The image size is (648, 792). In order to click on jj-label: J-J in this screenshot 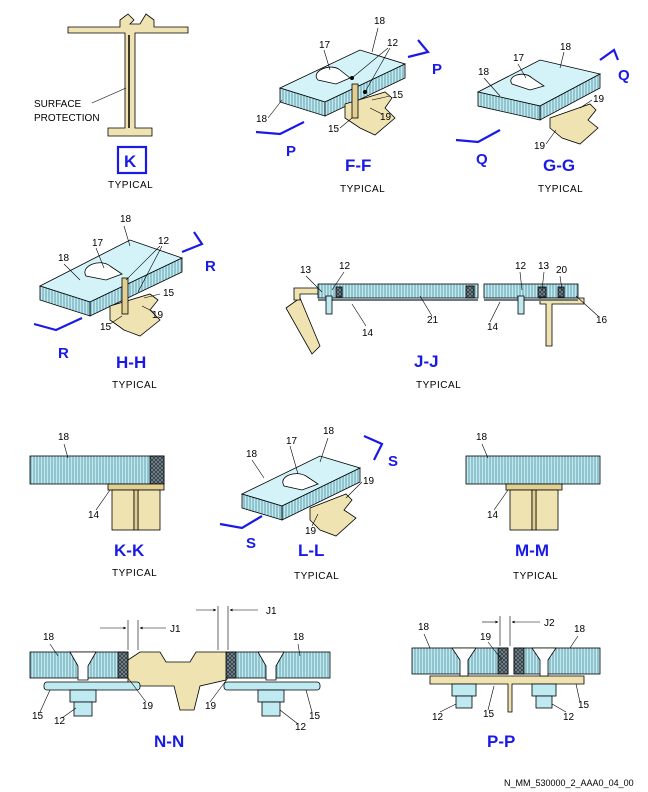, I will do `click(426, 361)`.